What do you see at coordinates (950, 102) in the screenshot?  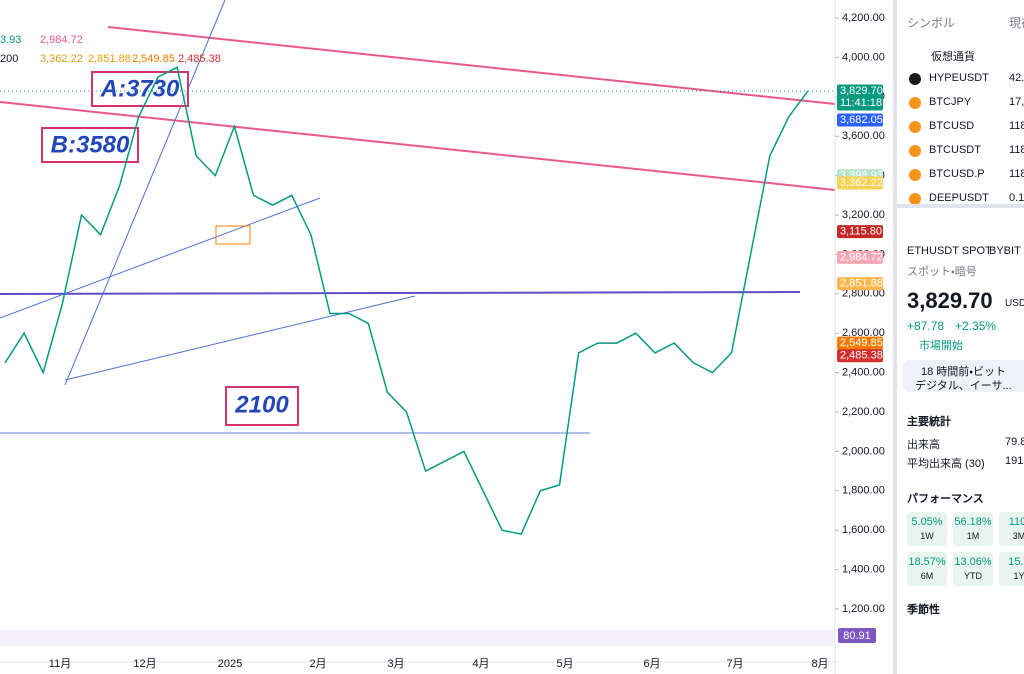 I see `watch-symbol: BTCJPY` at bounding box center [950, 102].